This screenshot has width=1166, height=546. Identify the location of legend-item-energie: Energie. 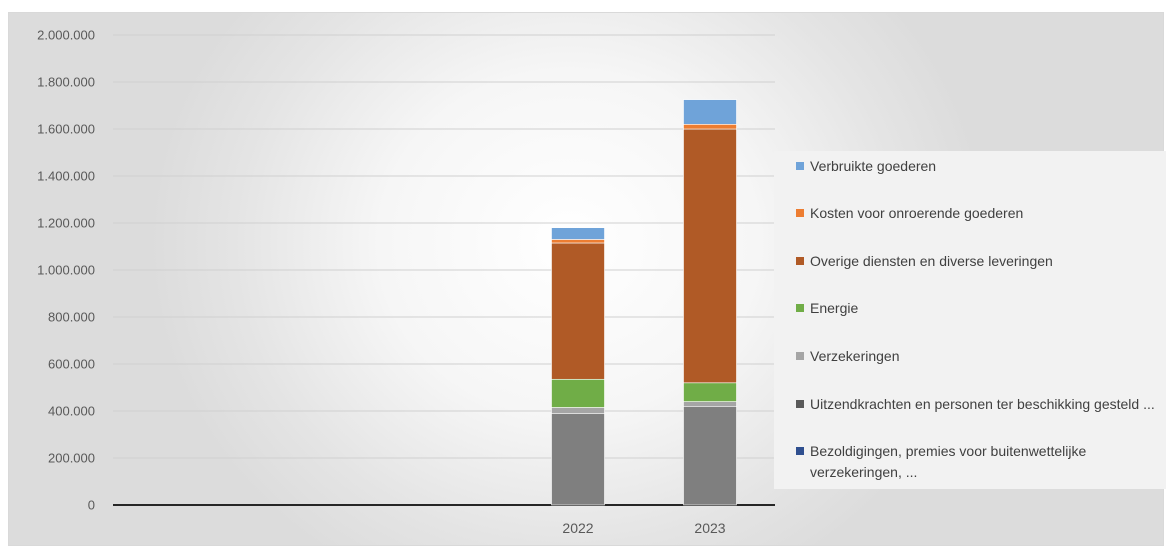
(976, 308).